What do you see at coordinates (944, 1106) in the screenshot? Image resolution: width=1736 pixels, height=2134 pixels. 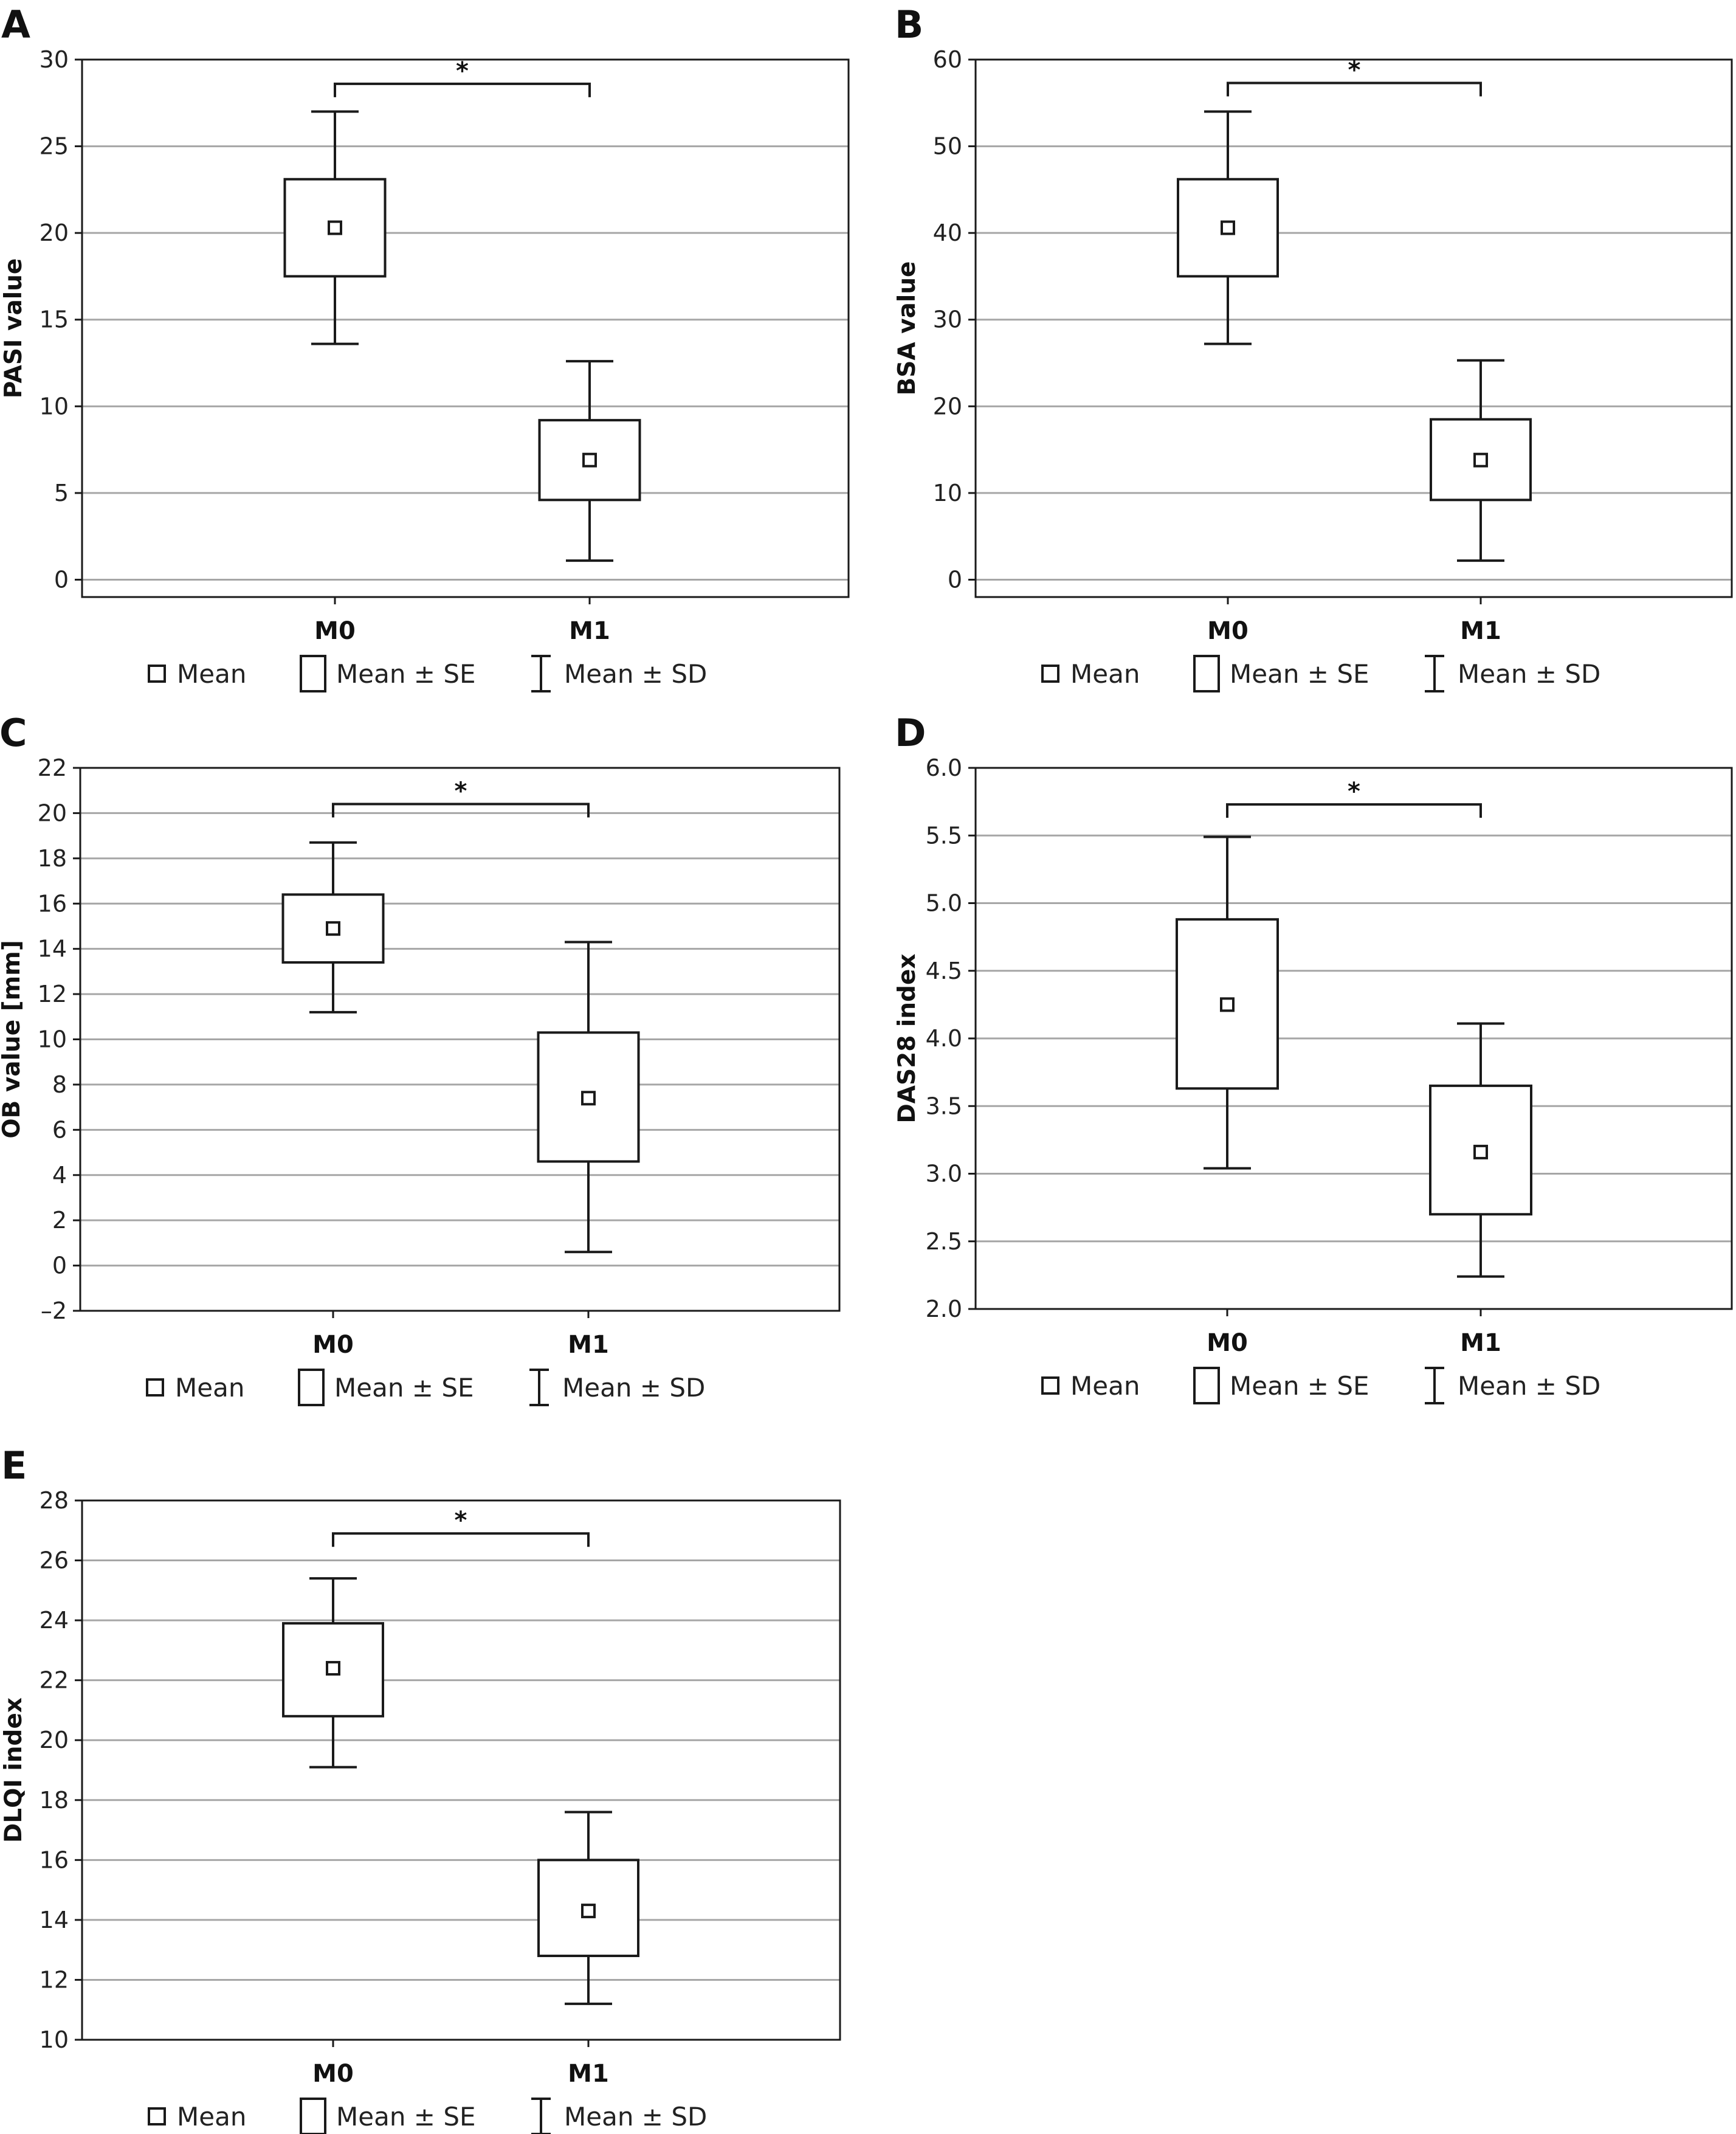 I see `y-tick-label: 3.5` at bounding box center [944, 1106].